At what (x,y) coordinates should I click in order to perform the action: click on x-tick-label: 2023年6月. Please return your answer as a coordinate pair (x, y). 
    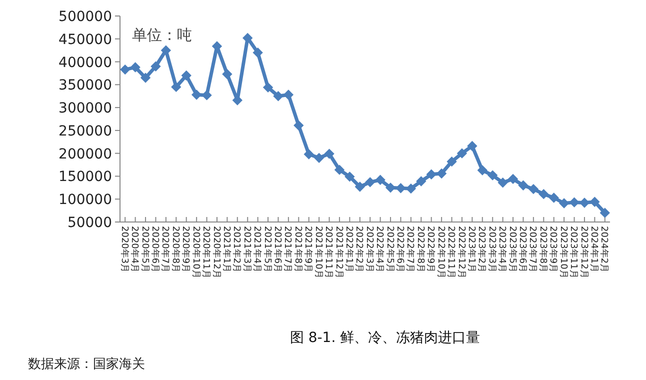
    Looking at the image, I should click on (522, 249).